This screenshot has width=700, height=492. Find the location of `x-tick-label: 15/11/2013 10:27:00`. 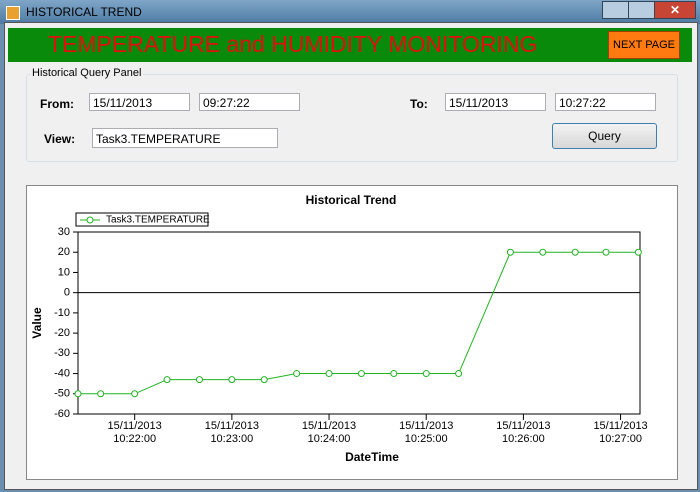

x-tick-label: 15/11/2013 10:27:00 is located at coordinates (620, 432).